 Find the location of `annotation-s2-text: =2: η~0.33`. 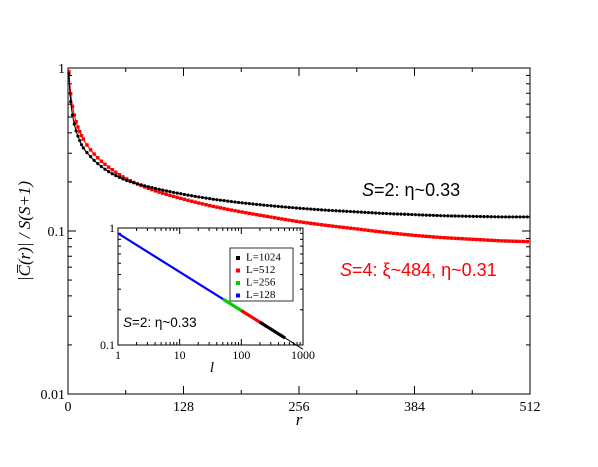

annotation-s2-text: =2: η~0.33 is located at coordinates (417, 190).